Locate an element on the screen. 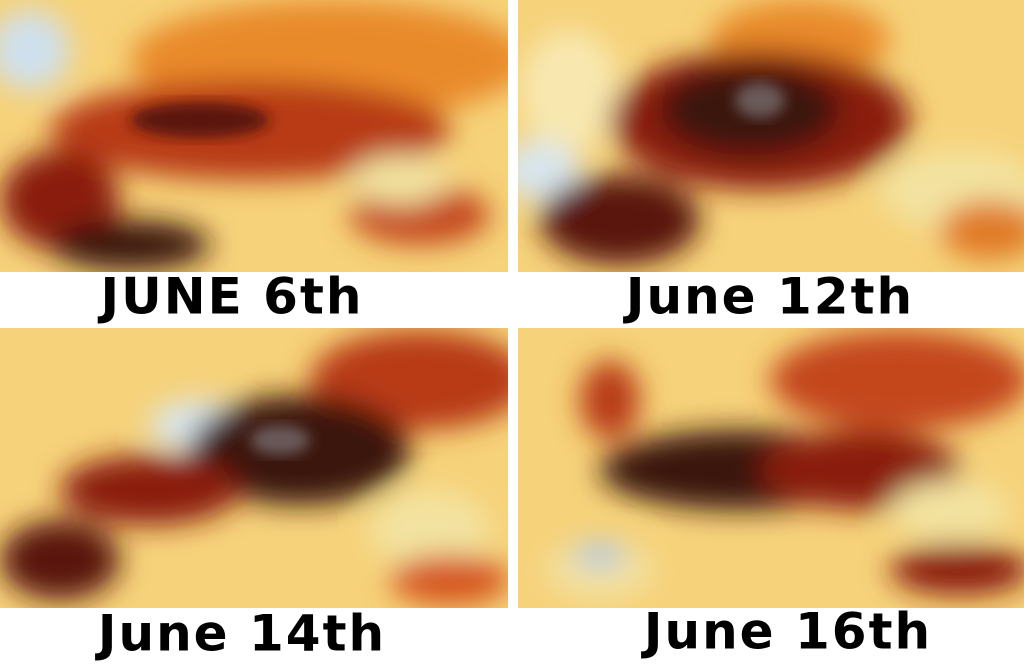  caption: JUNE 6th is located at coordinates (231, 297).